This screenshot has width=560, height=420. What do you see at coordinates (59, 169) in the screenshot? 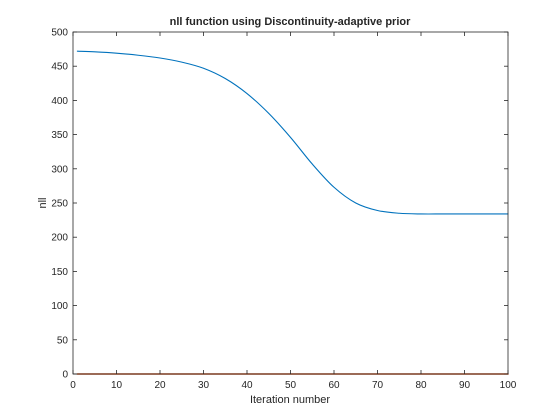
I see `y-tick-label: 300` at bounding box center [59, 169].